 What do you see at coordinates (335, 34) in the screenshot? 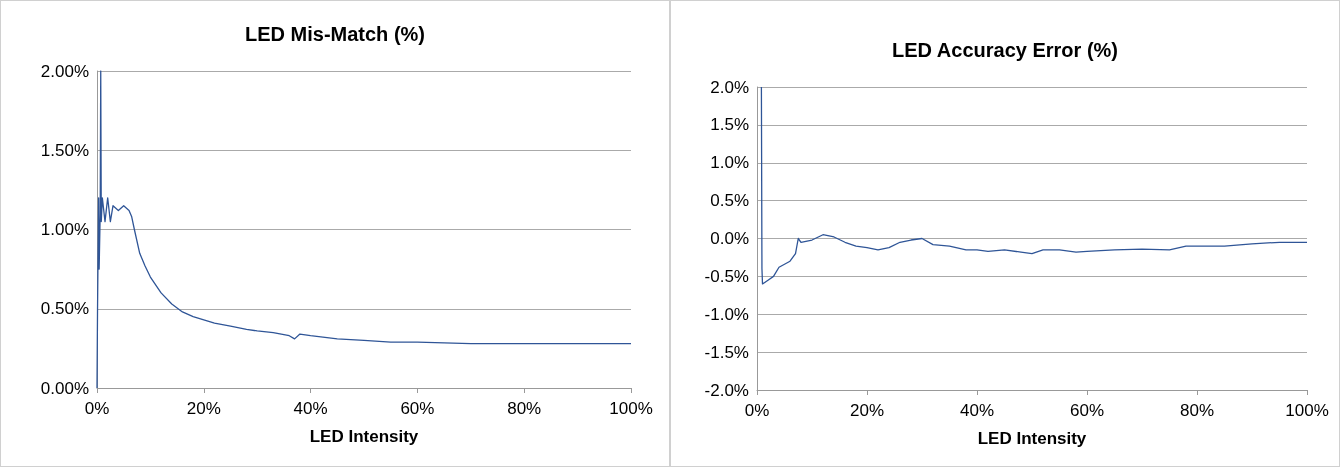
I see `chart-title: LED Mis-Match (%)` at bounding box center [335, 34].